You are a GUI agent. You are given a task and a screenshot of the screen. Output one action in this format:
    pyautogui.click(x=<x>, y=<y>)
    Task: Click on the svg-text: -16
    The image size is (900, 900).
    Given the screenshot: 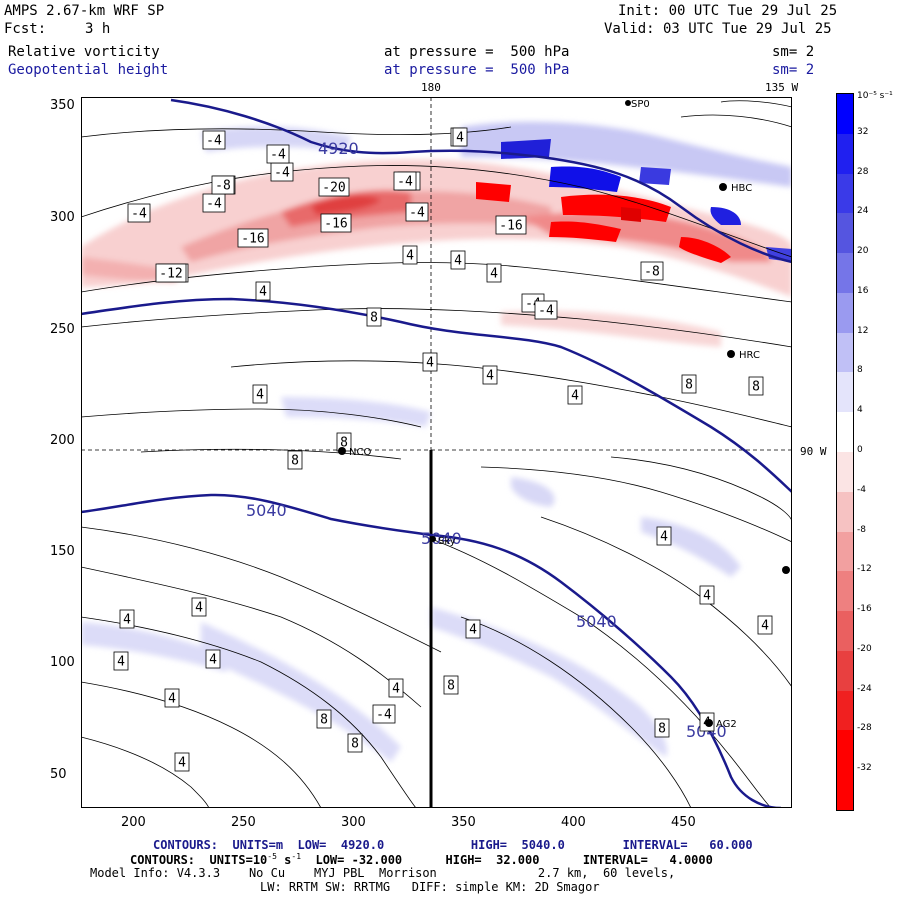 What is the action you would take?
    pyautogui.click(x=252, y=239)
    